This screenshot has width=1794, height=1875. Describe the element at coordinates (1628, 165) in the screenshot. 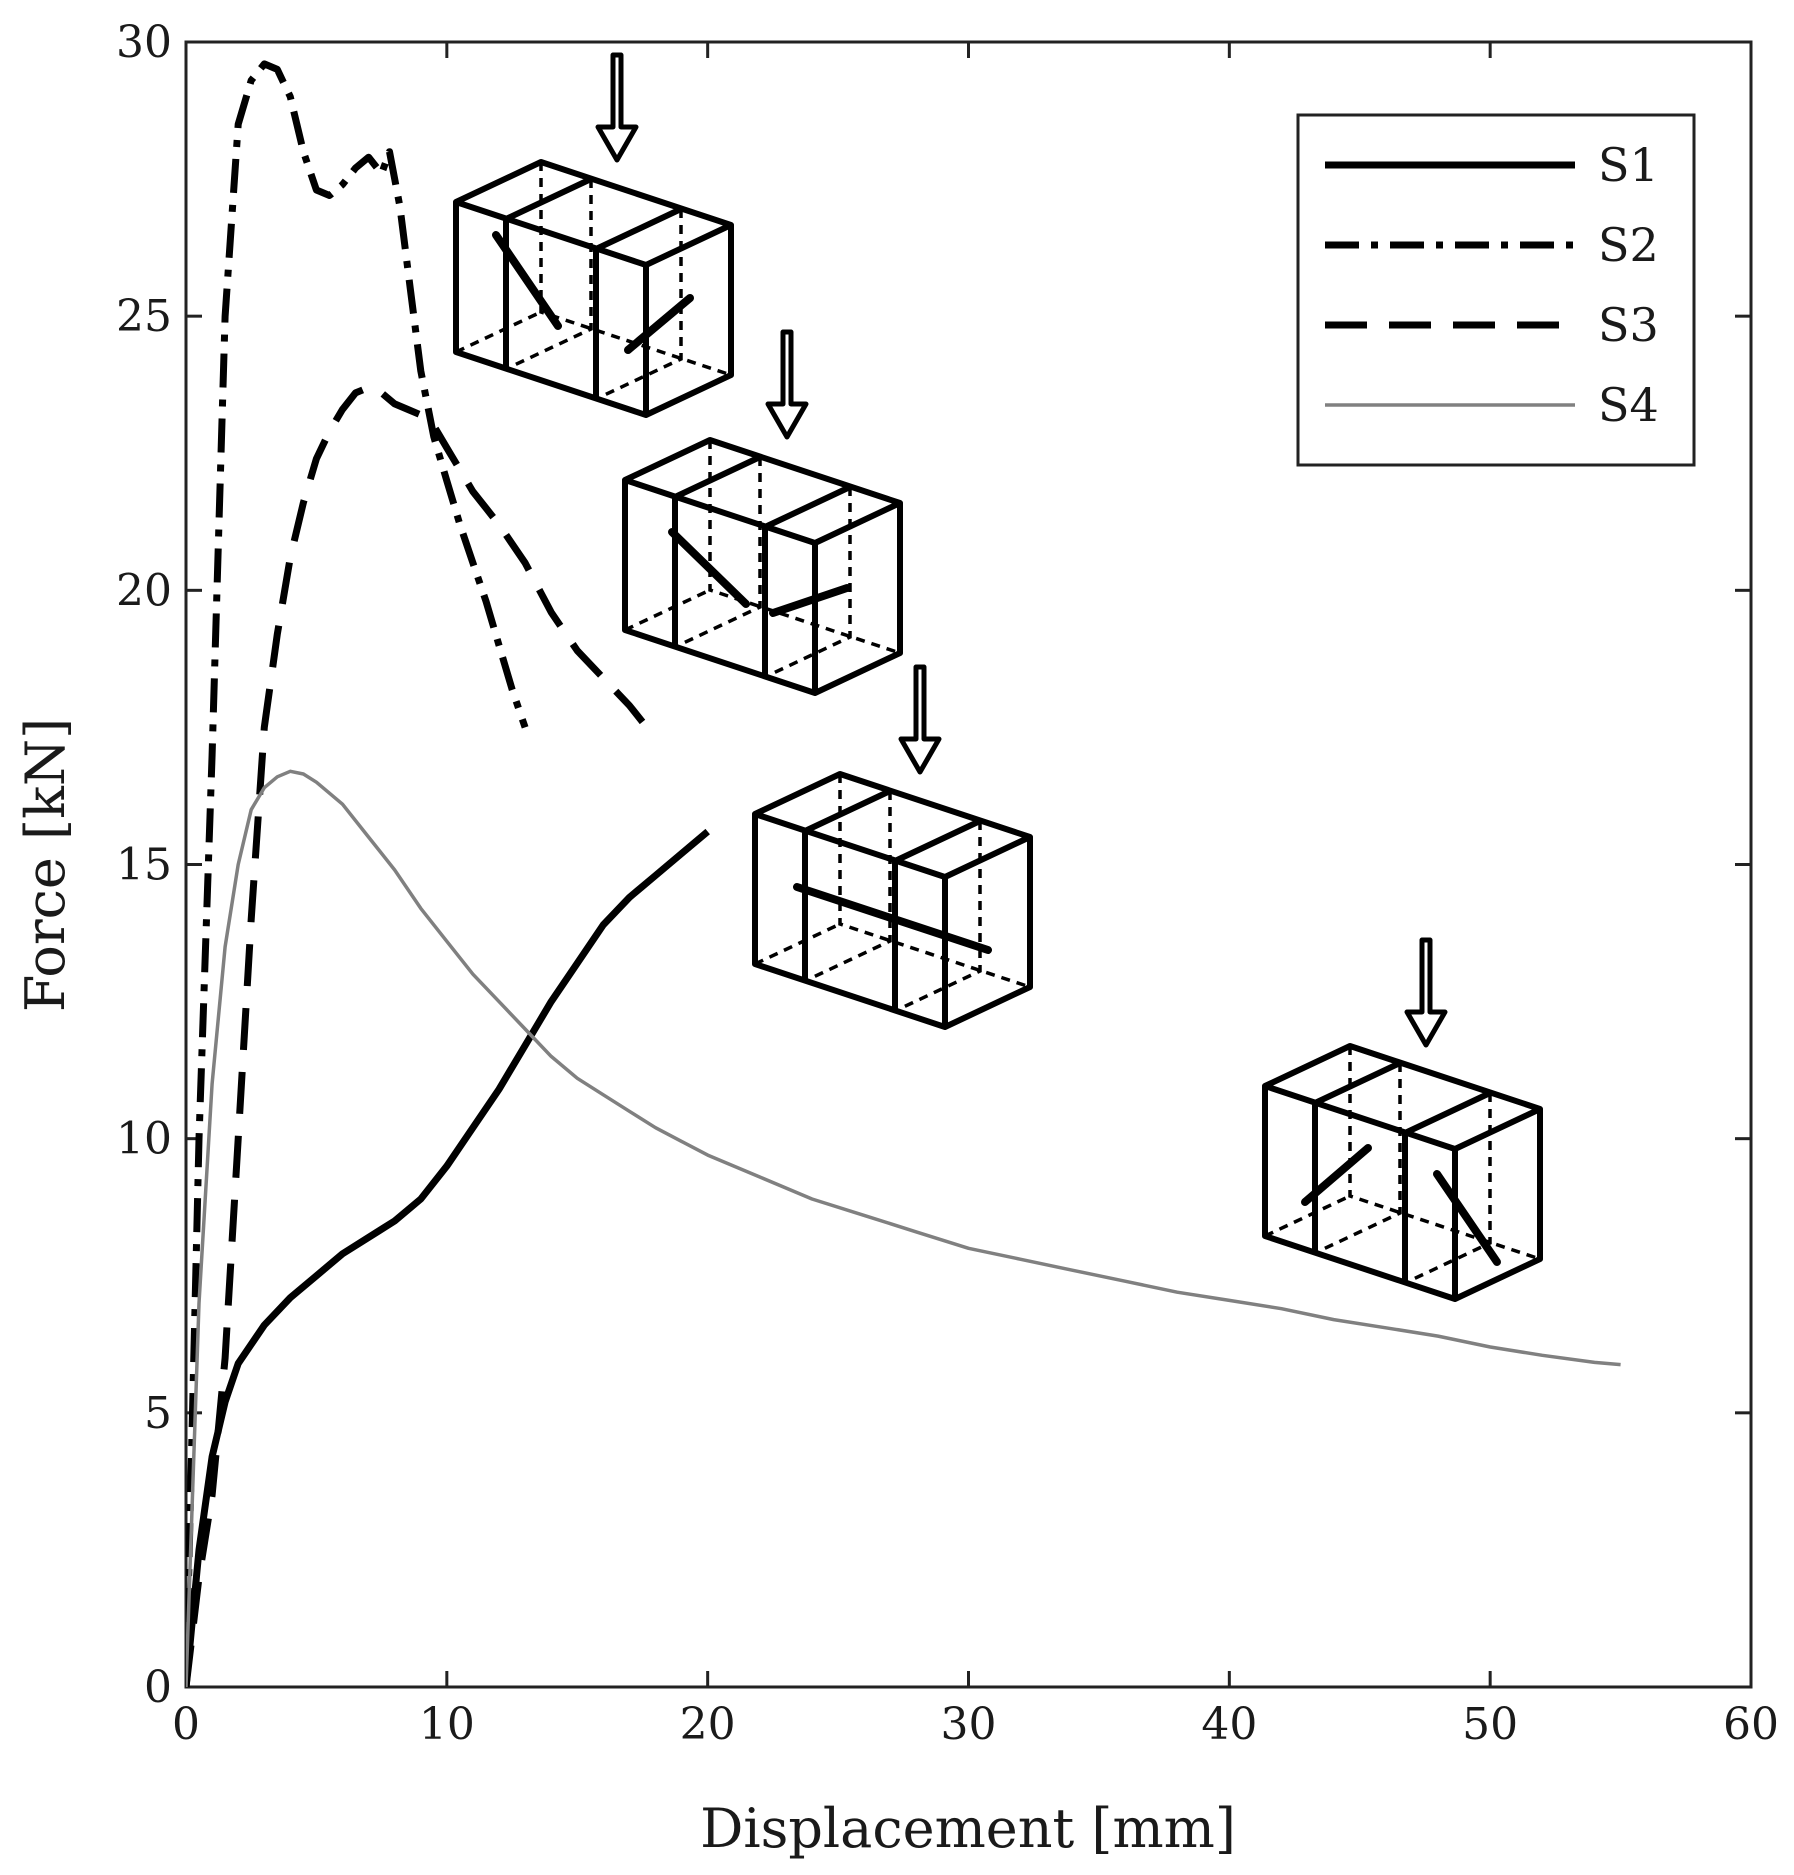

I see `legend-label-s1: S1` at that location.